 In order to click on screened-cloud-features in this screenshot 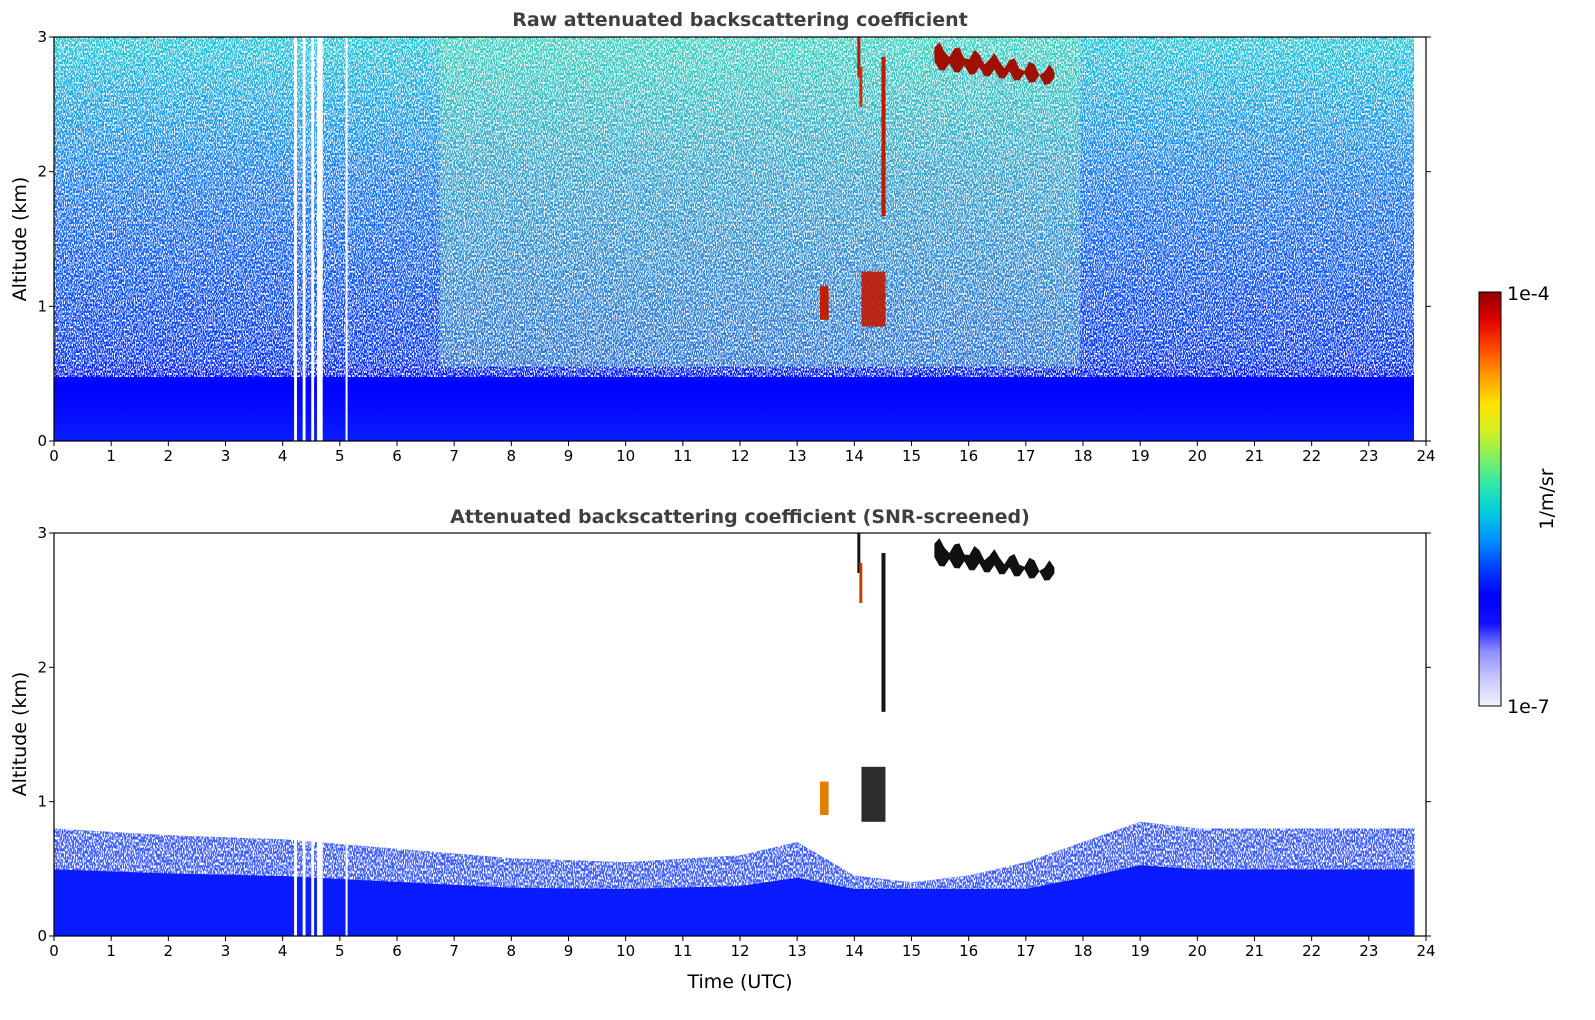, I will do `click(937, 677)`.